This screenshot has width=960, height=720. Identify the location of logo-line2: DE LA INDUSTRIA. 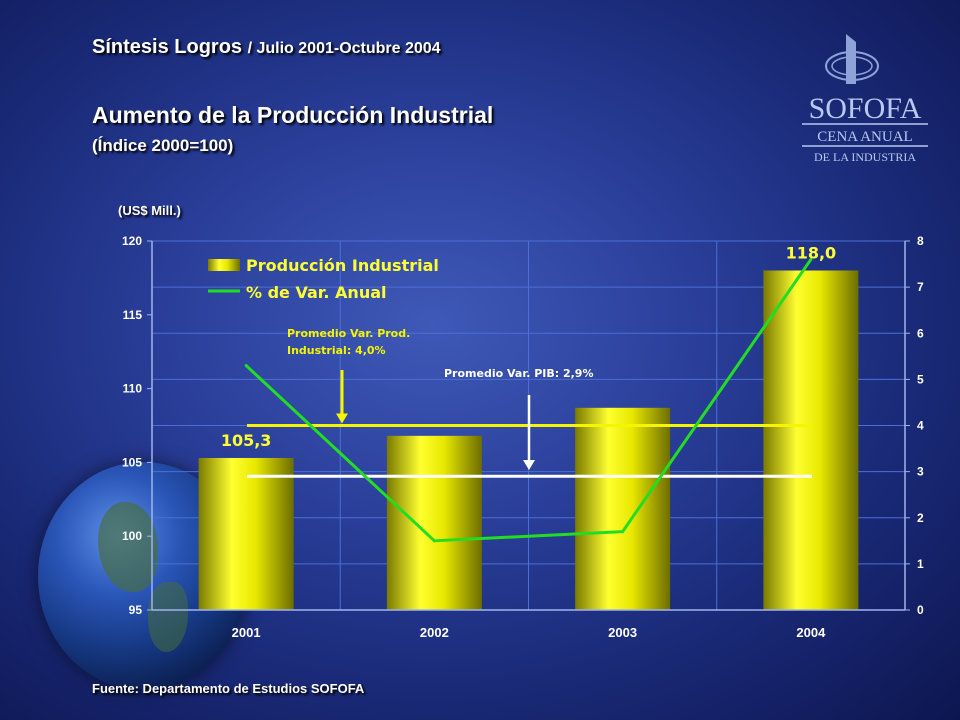
(865, 157).